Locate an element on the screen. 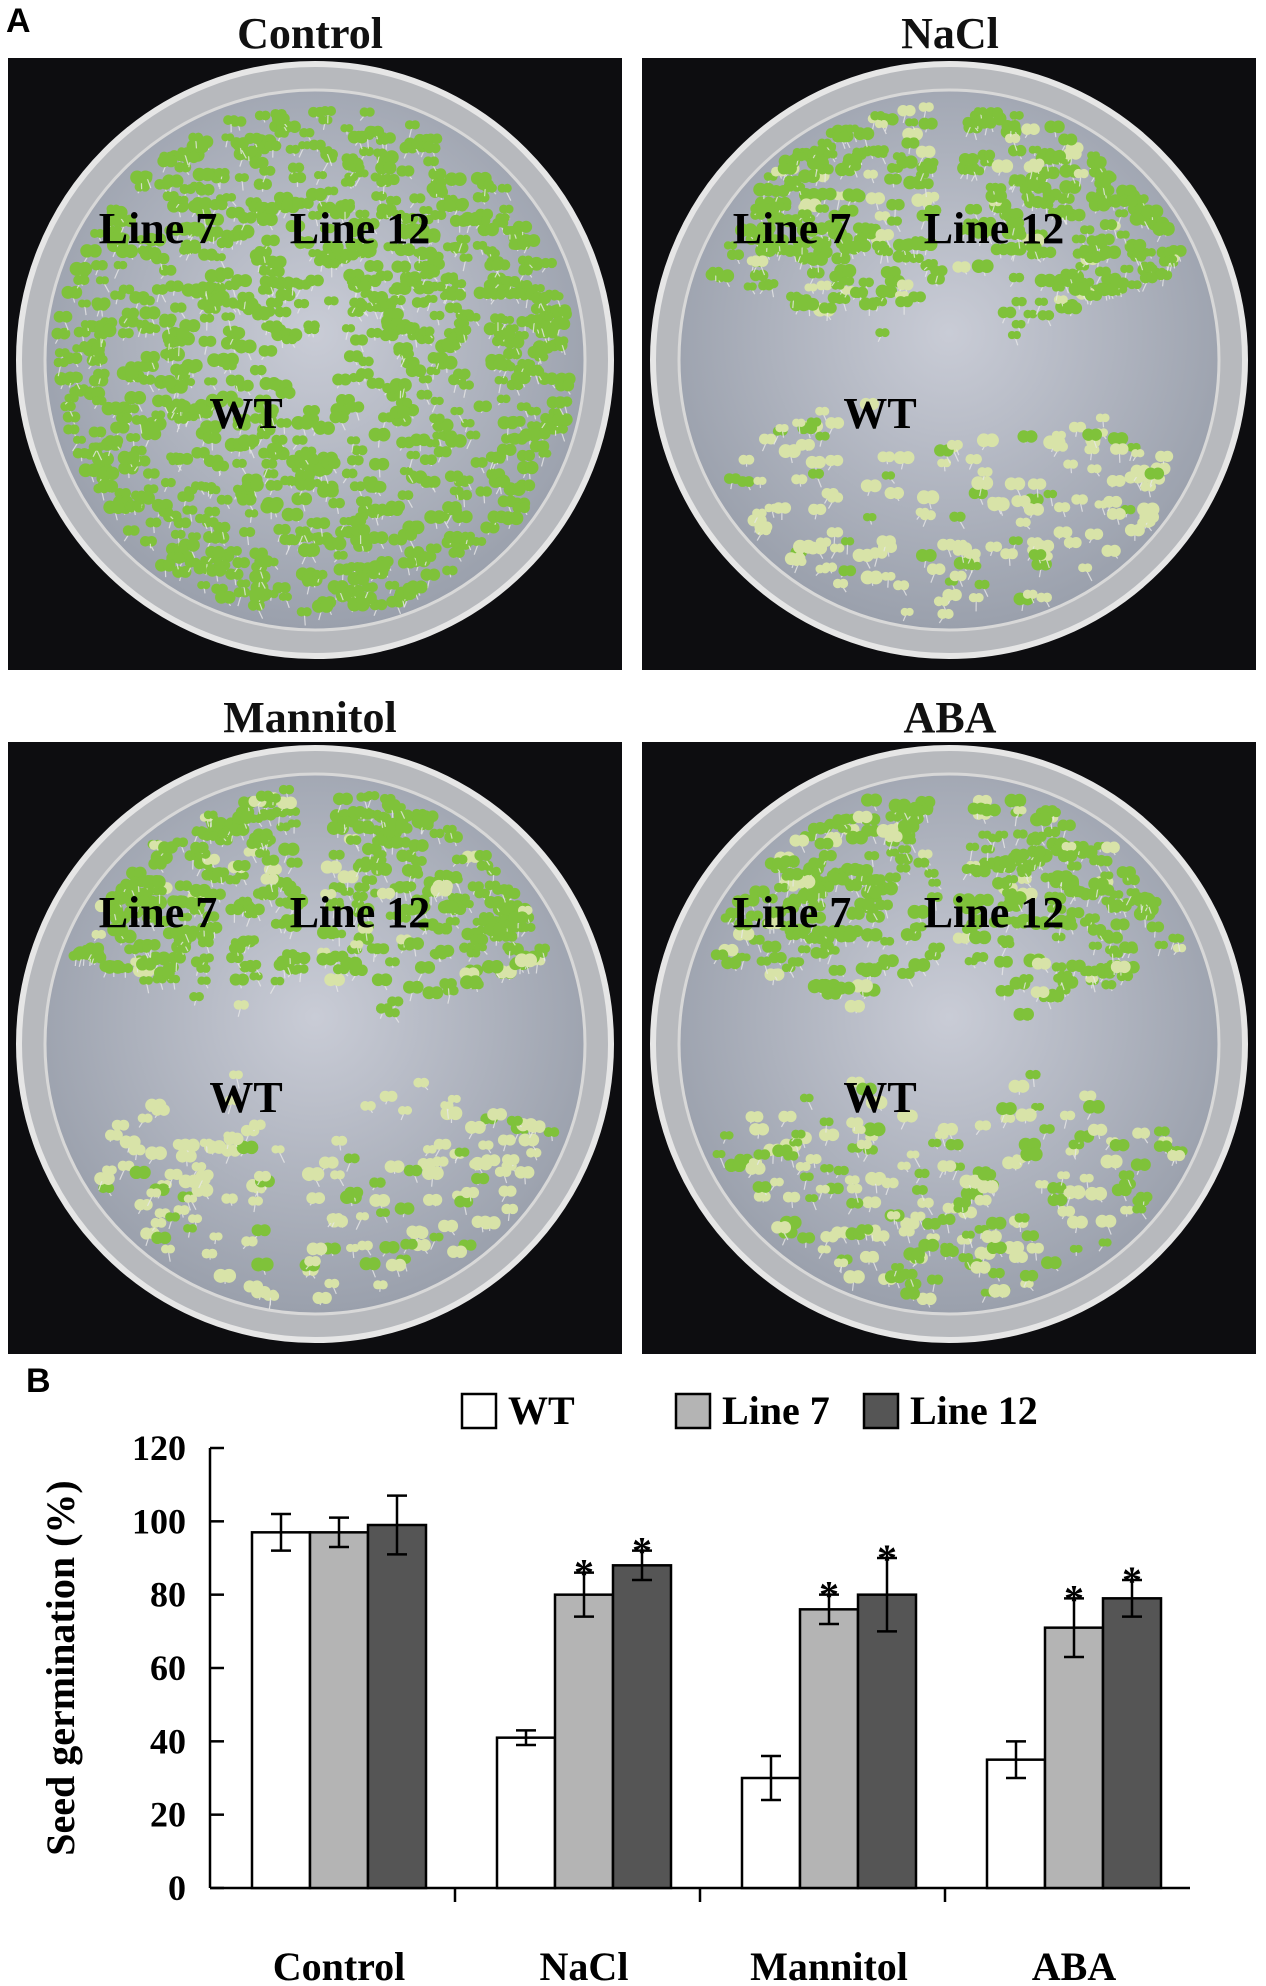 The image size is (1266, 1986). panel-a-letter: A is located at coordinates (18, 21).